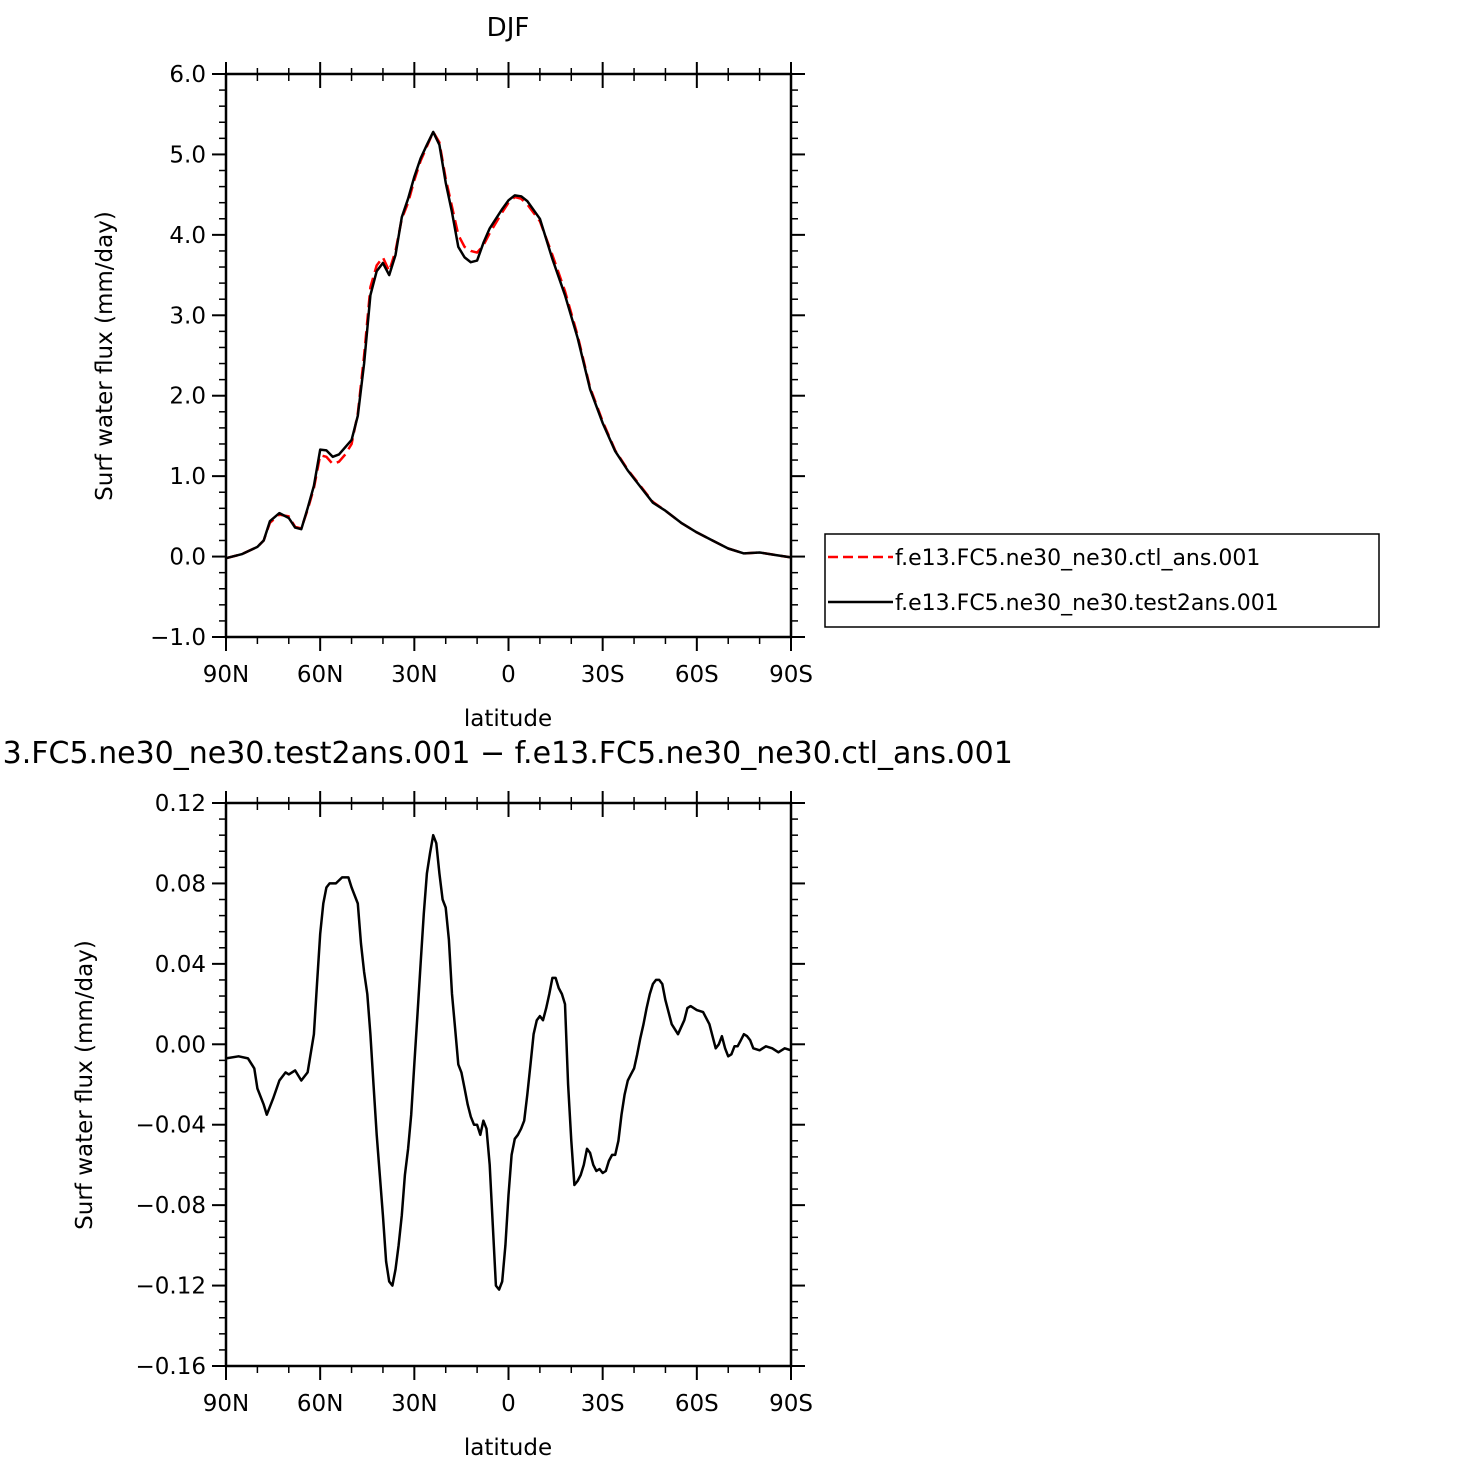 The height and width of the screenshot is (1469, 1469). Describe the element at coordinates (508, 719) in the screenshot. I see `top-x-axis-label: latitude` at that location.